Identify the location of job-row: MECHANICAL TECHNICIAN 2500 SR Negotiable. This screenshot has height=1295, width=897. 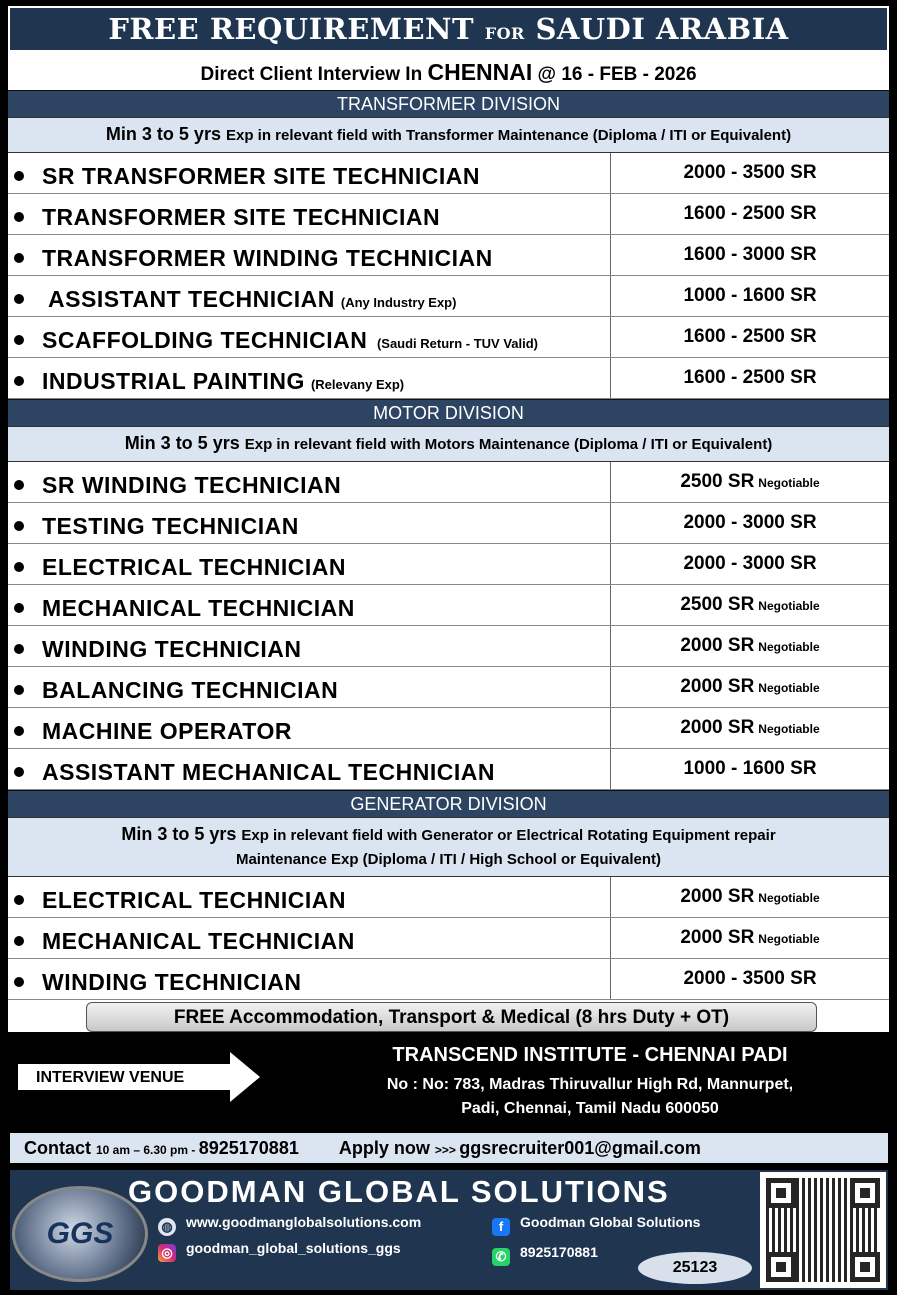
(448, 605).